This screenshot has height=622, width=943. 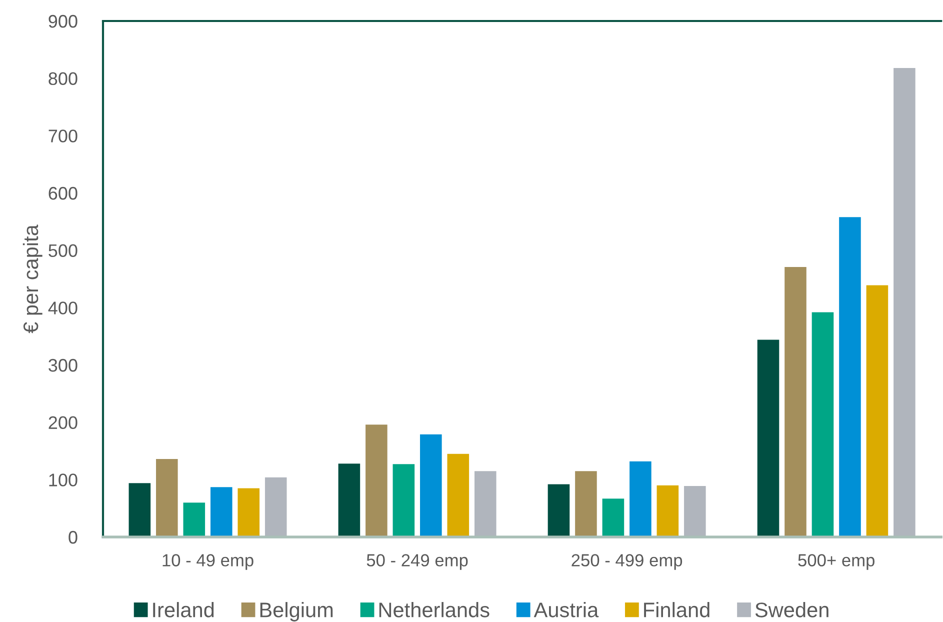 What do you see at coordinates (63, 365) in the screenshot?
I see `y-tick-label: 300` at bounding box center [63, 365].